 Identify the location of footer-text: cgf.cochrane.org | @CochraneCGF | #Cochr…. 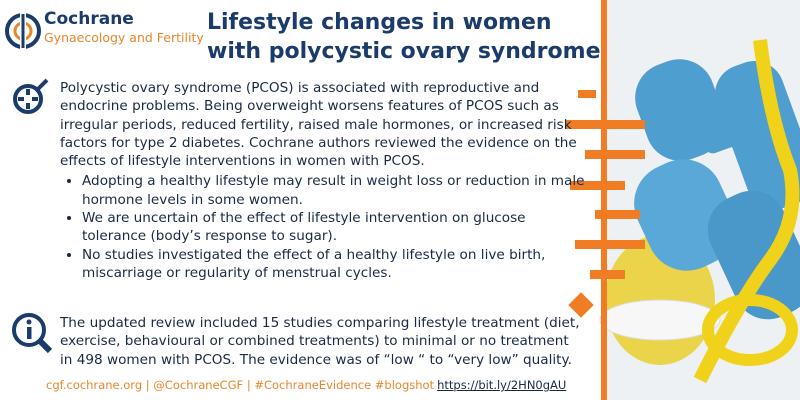
(240, 385).